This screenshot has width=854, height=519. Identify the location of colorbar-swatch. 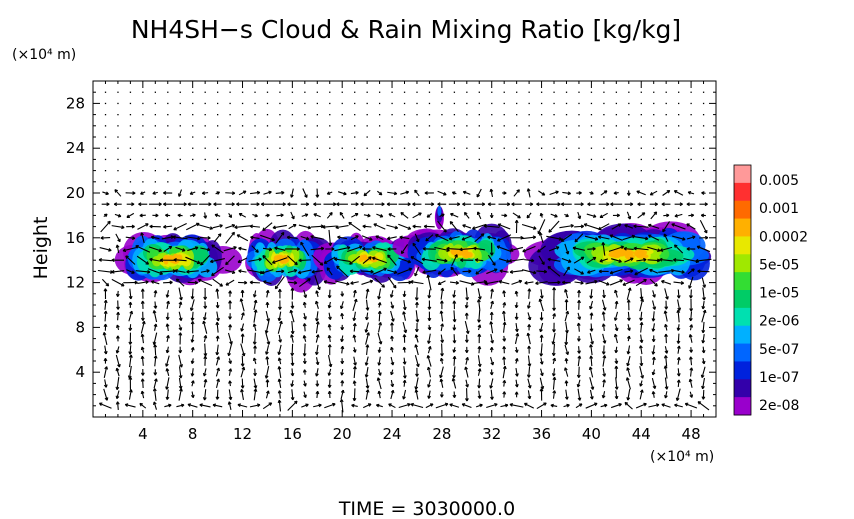
(742, 227).